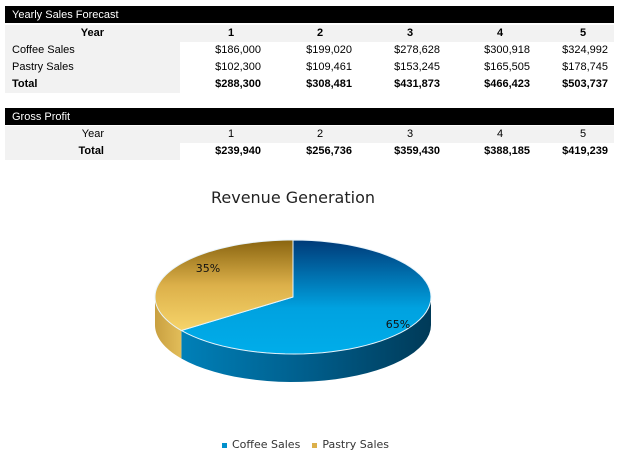  Describe the element at coordinates (266, 444) in the screenshot. I see `legend-label: Coffee Sales` at that location.